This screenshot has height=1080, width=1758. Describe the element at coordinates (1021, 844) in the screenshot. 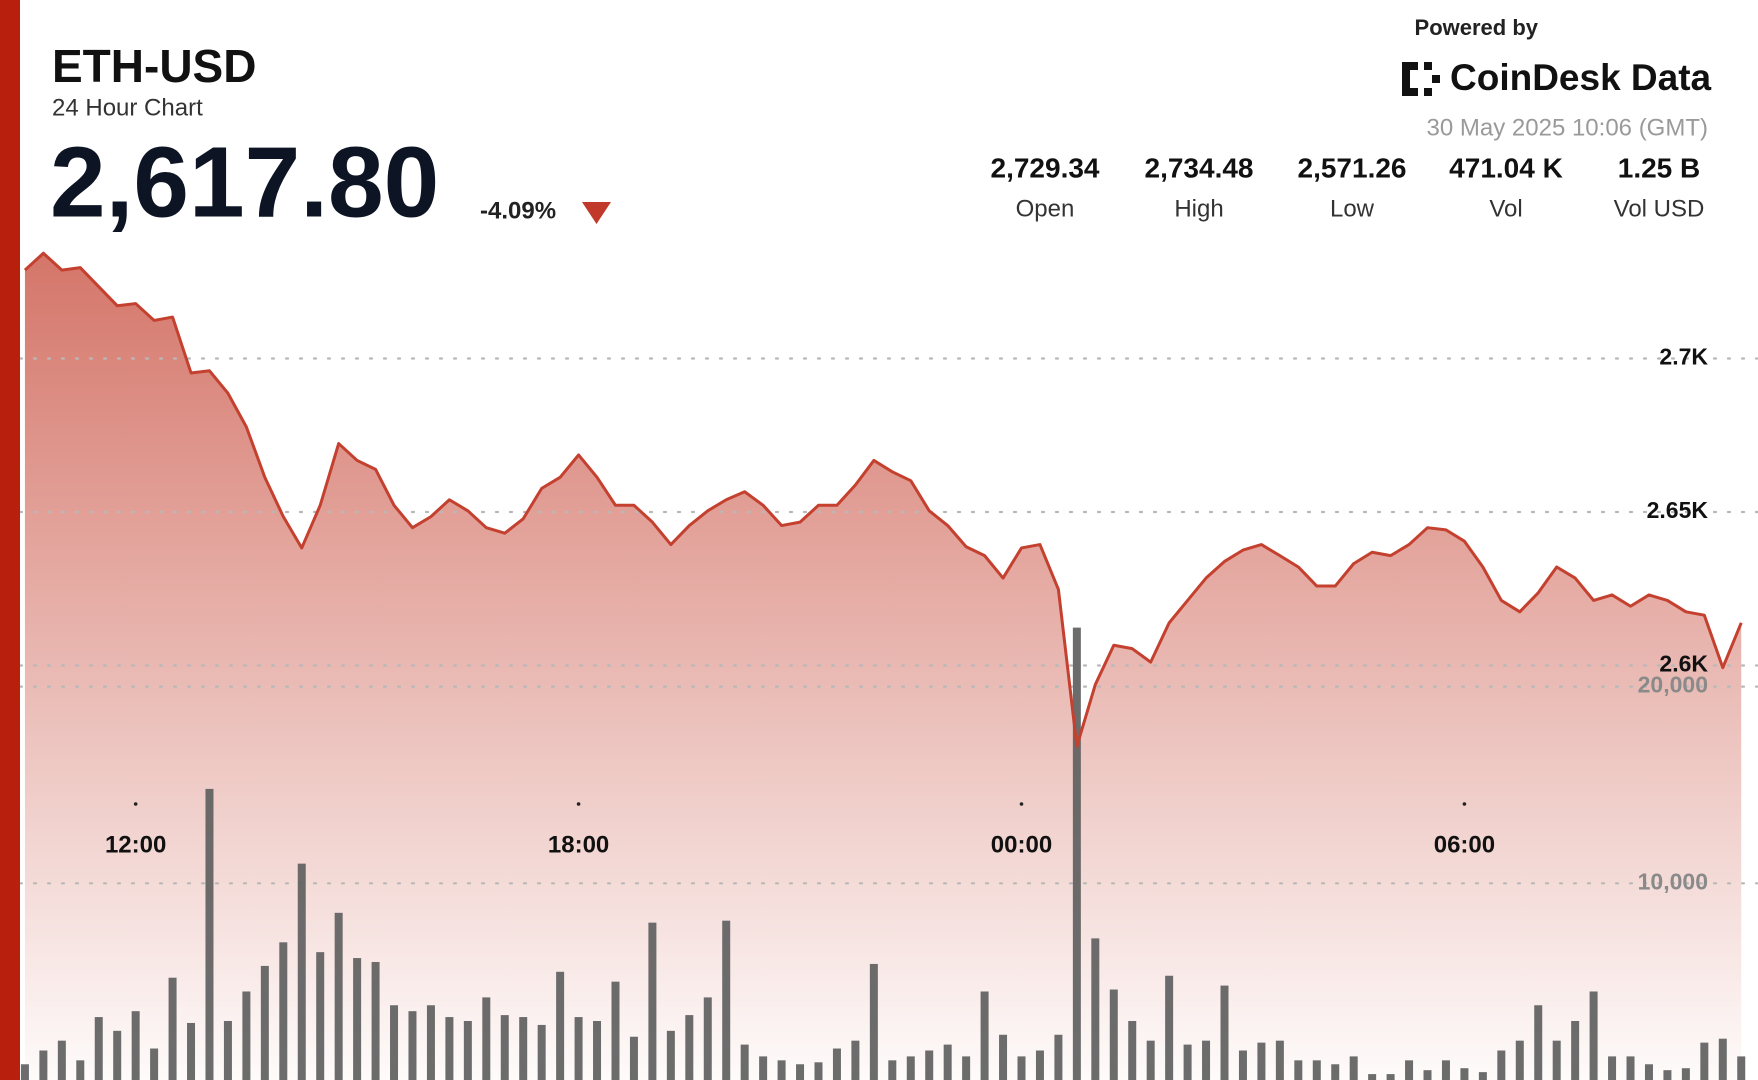

I see `x-tick-label: 00:00` at that location.